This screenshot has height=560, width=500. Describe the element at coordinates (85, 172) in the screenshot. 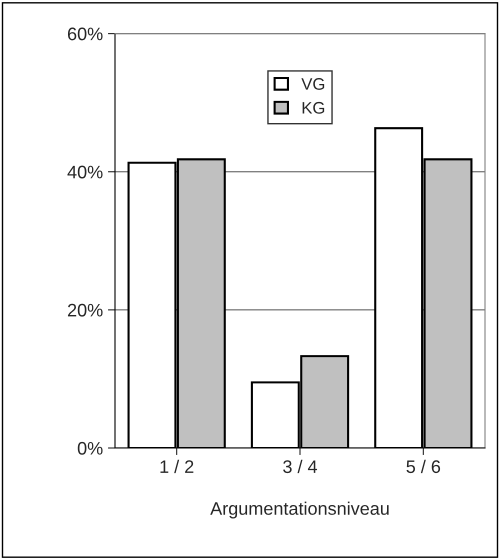

I see `y-tick-label: 40%` at that location.